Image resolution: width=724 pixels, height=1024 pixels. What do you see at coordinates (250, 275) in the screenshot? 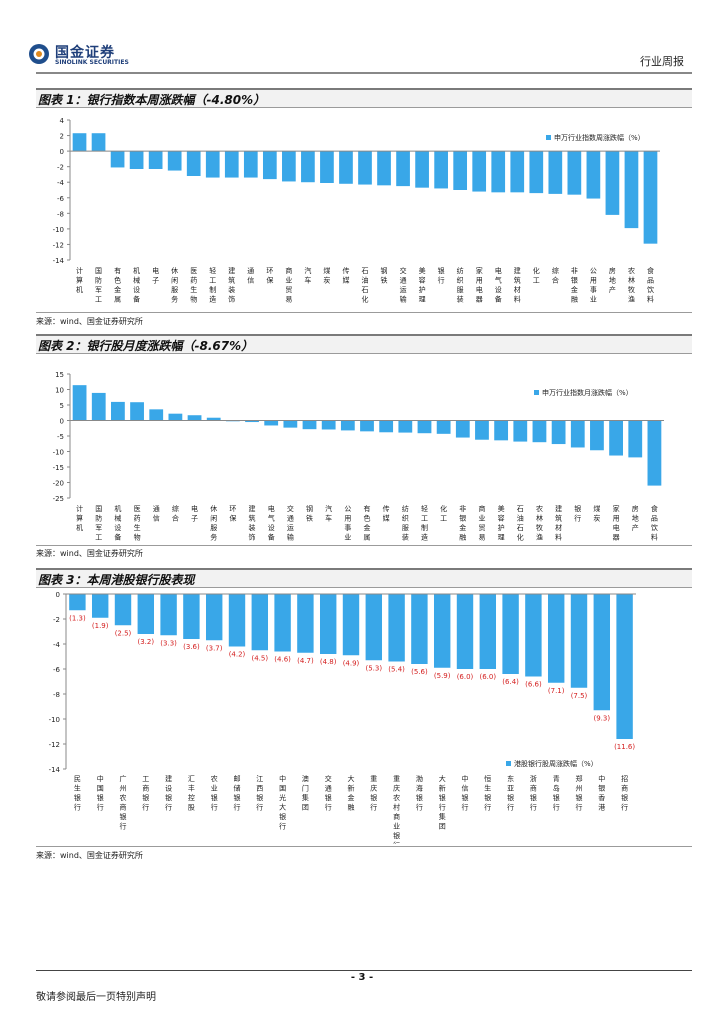
I see `x-tick-label: 通信` at bounding box center [250, 275].